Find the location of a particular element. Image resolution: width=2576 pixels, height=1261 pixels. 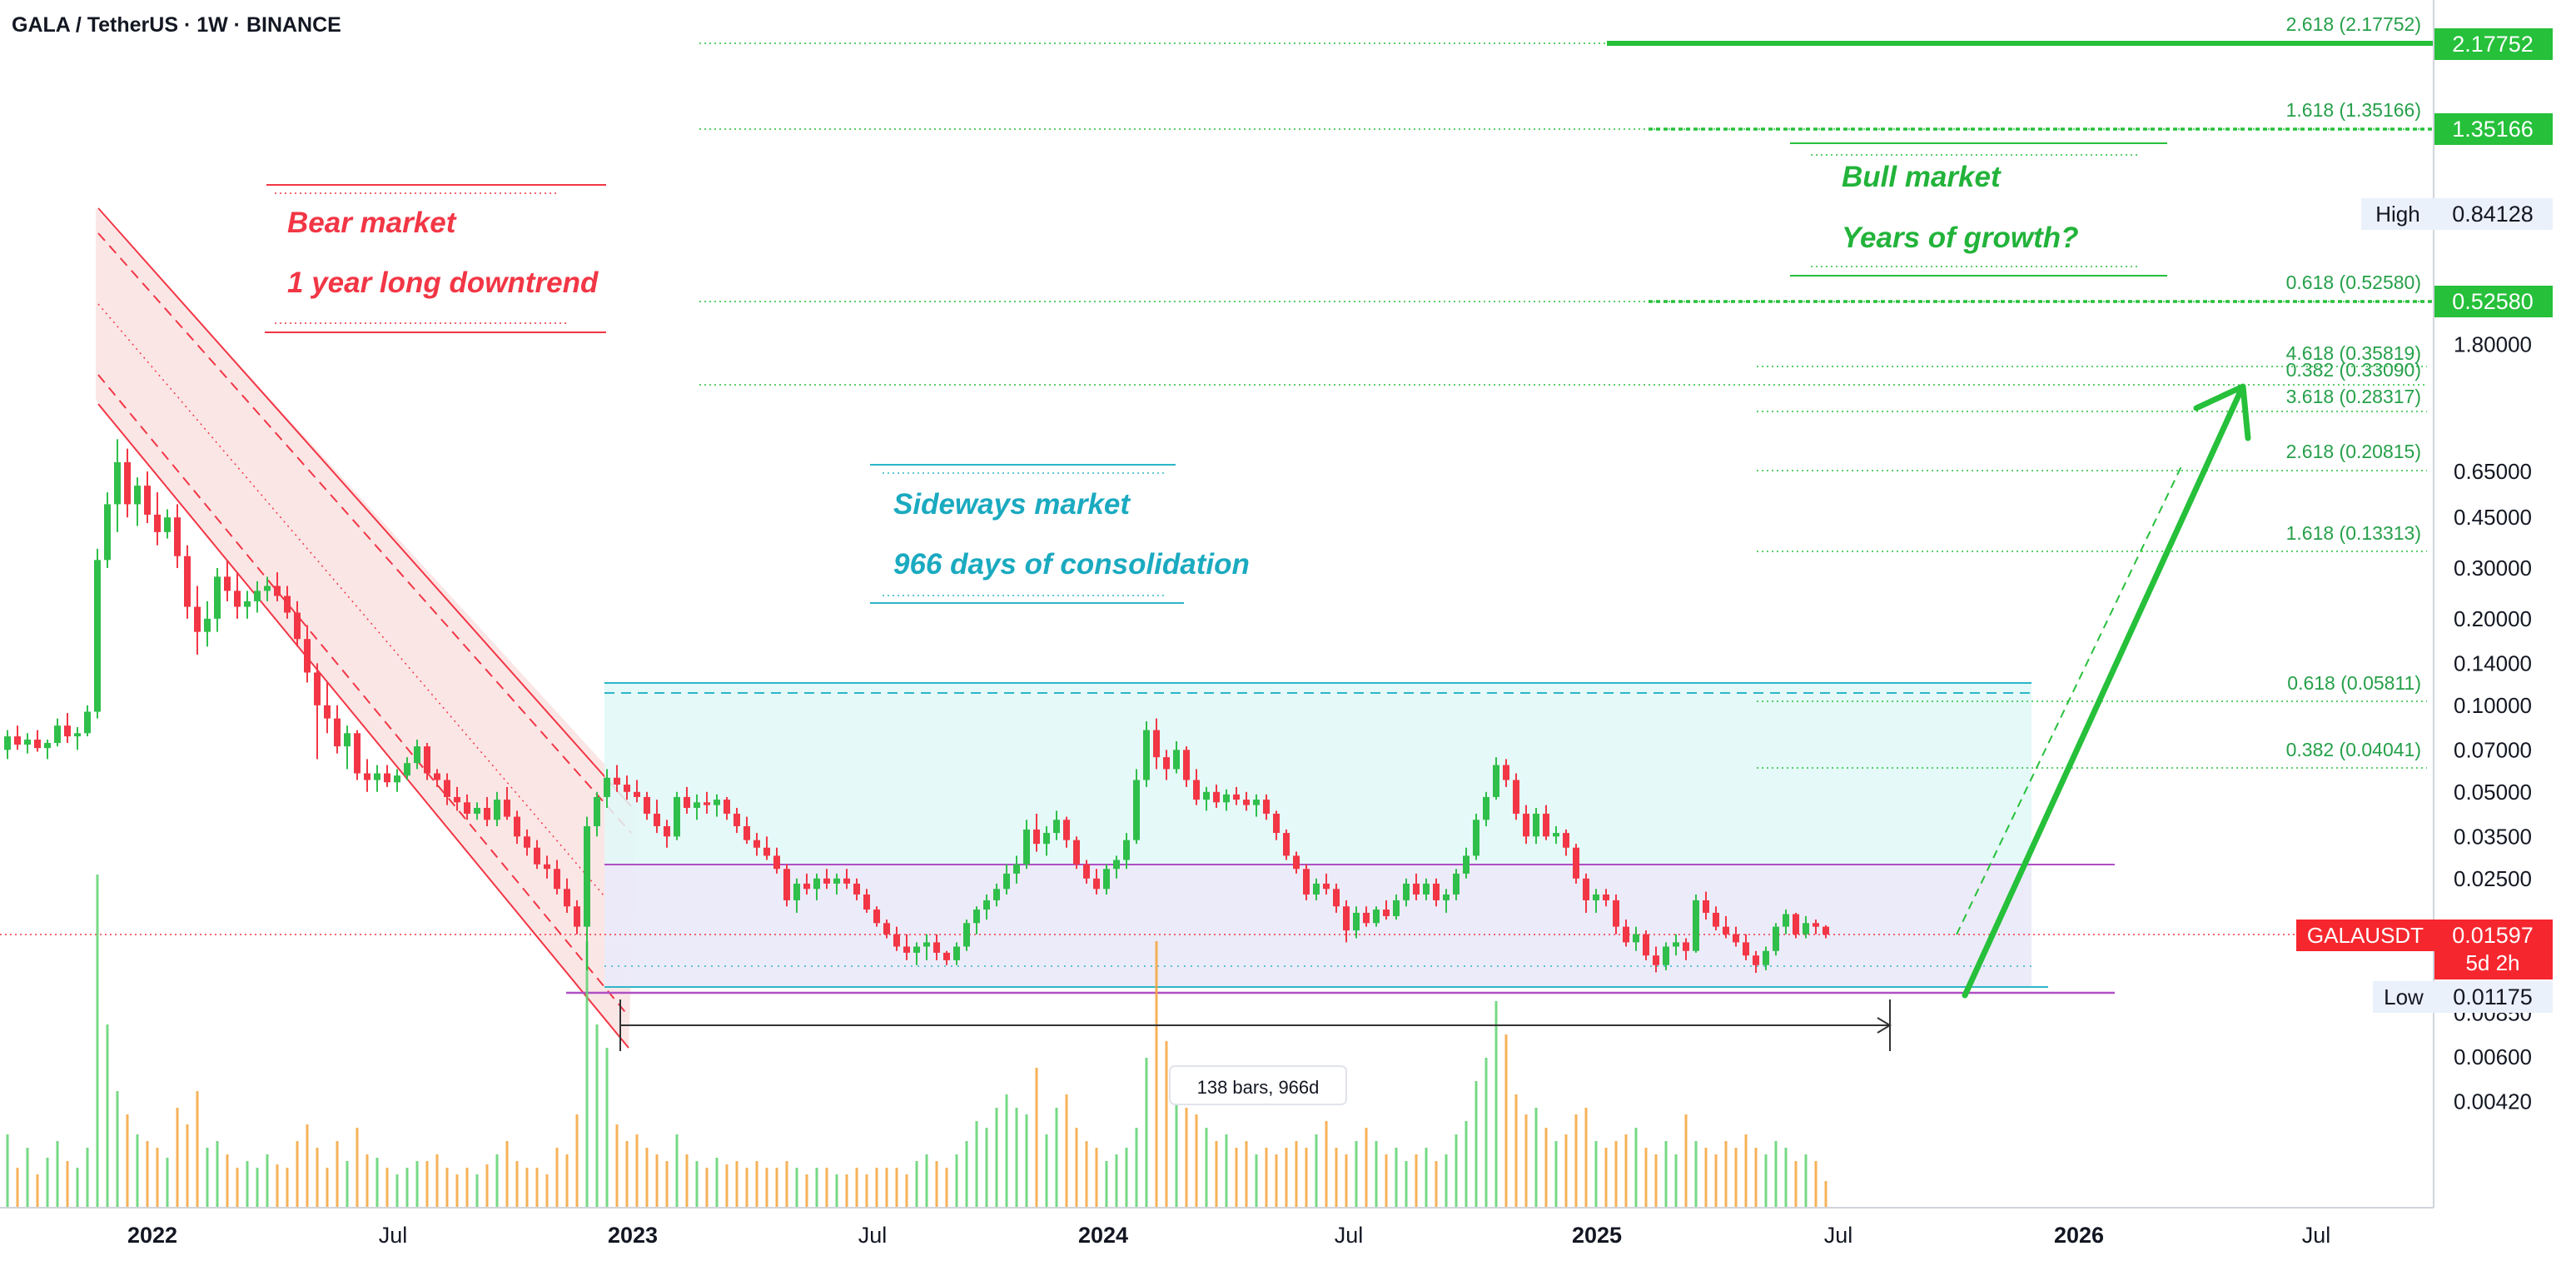

fib-label-mid-6: 0.618 (0.05811) is located at coordinates (2354, 683).